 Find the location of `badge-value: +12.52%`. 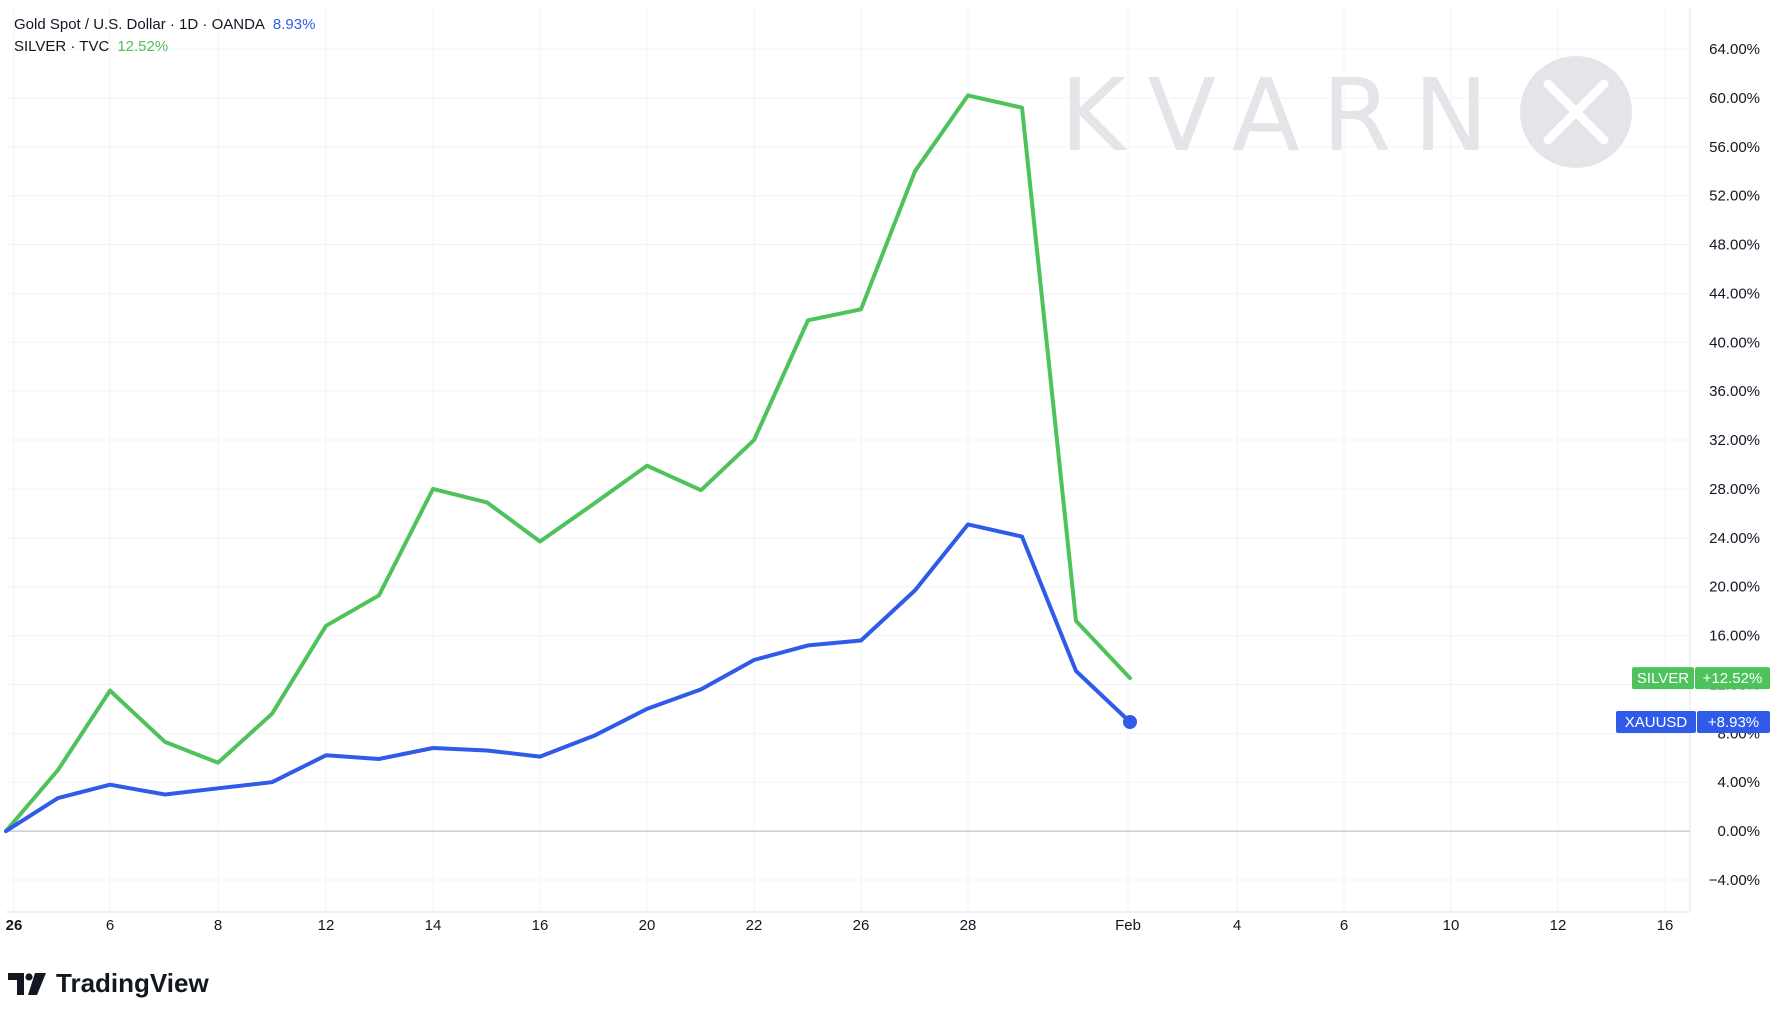

badge-value: +12.52% is located at coordinates (1733, 678).